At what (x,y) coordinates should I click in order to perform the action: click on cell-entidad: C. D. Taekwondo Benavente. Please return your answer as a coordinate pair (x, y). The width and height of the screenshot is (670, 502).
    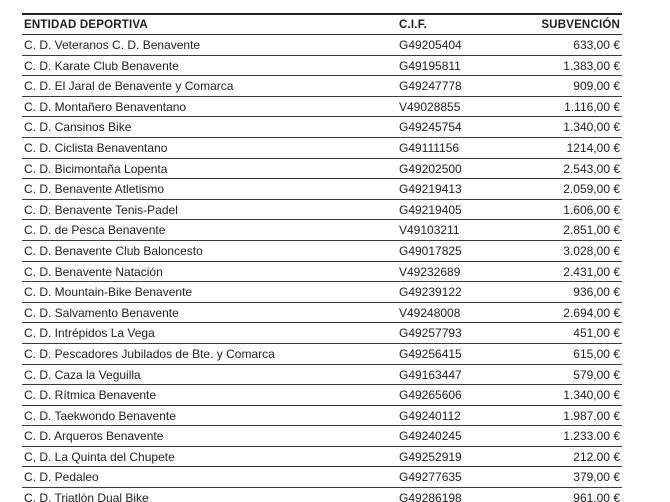
    Looking at the image, I should click on (209, 416).